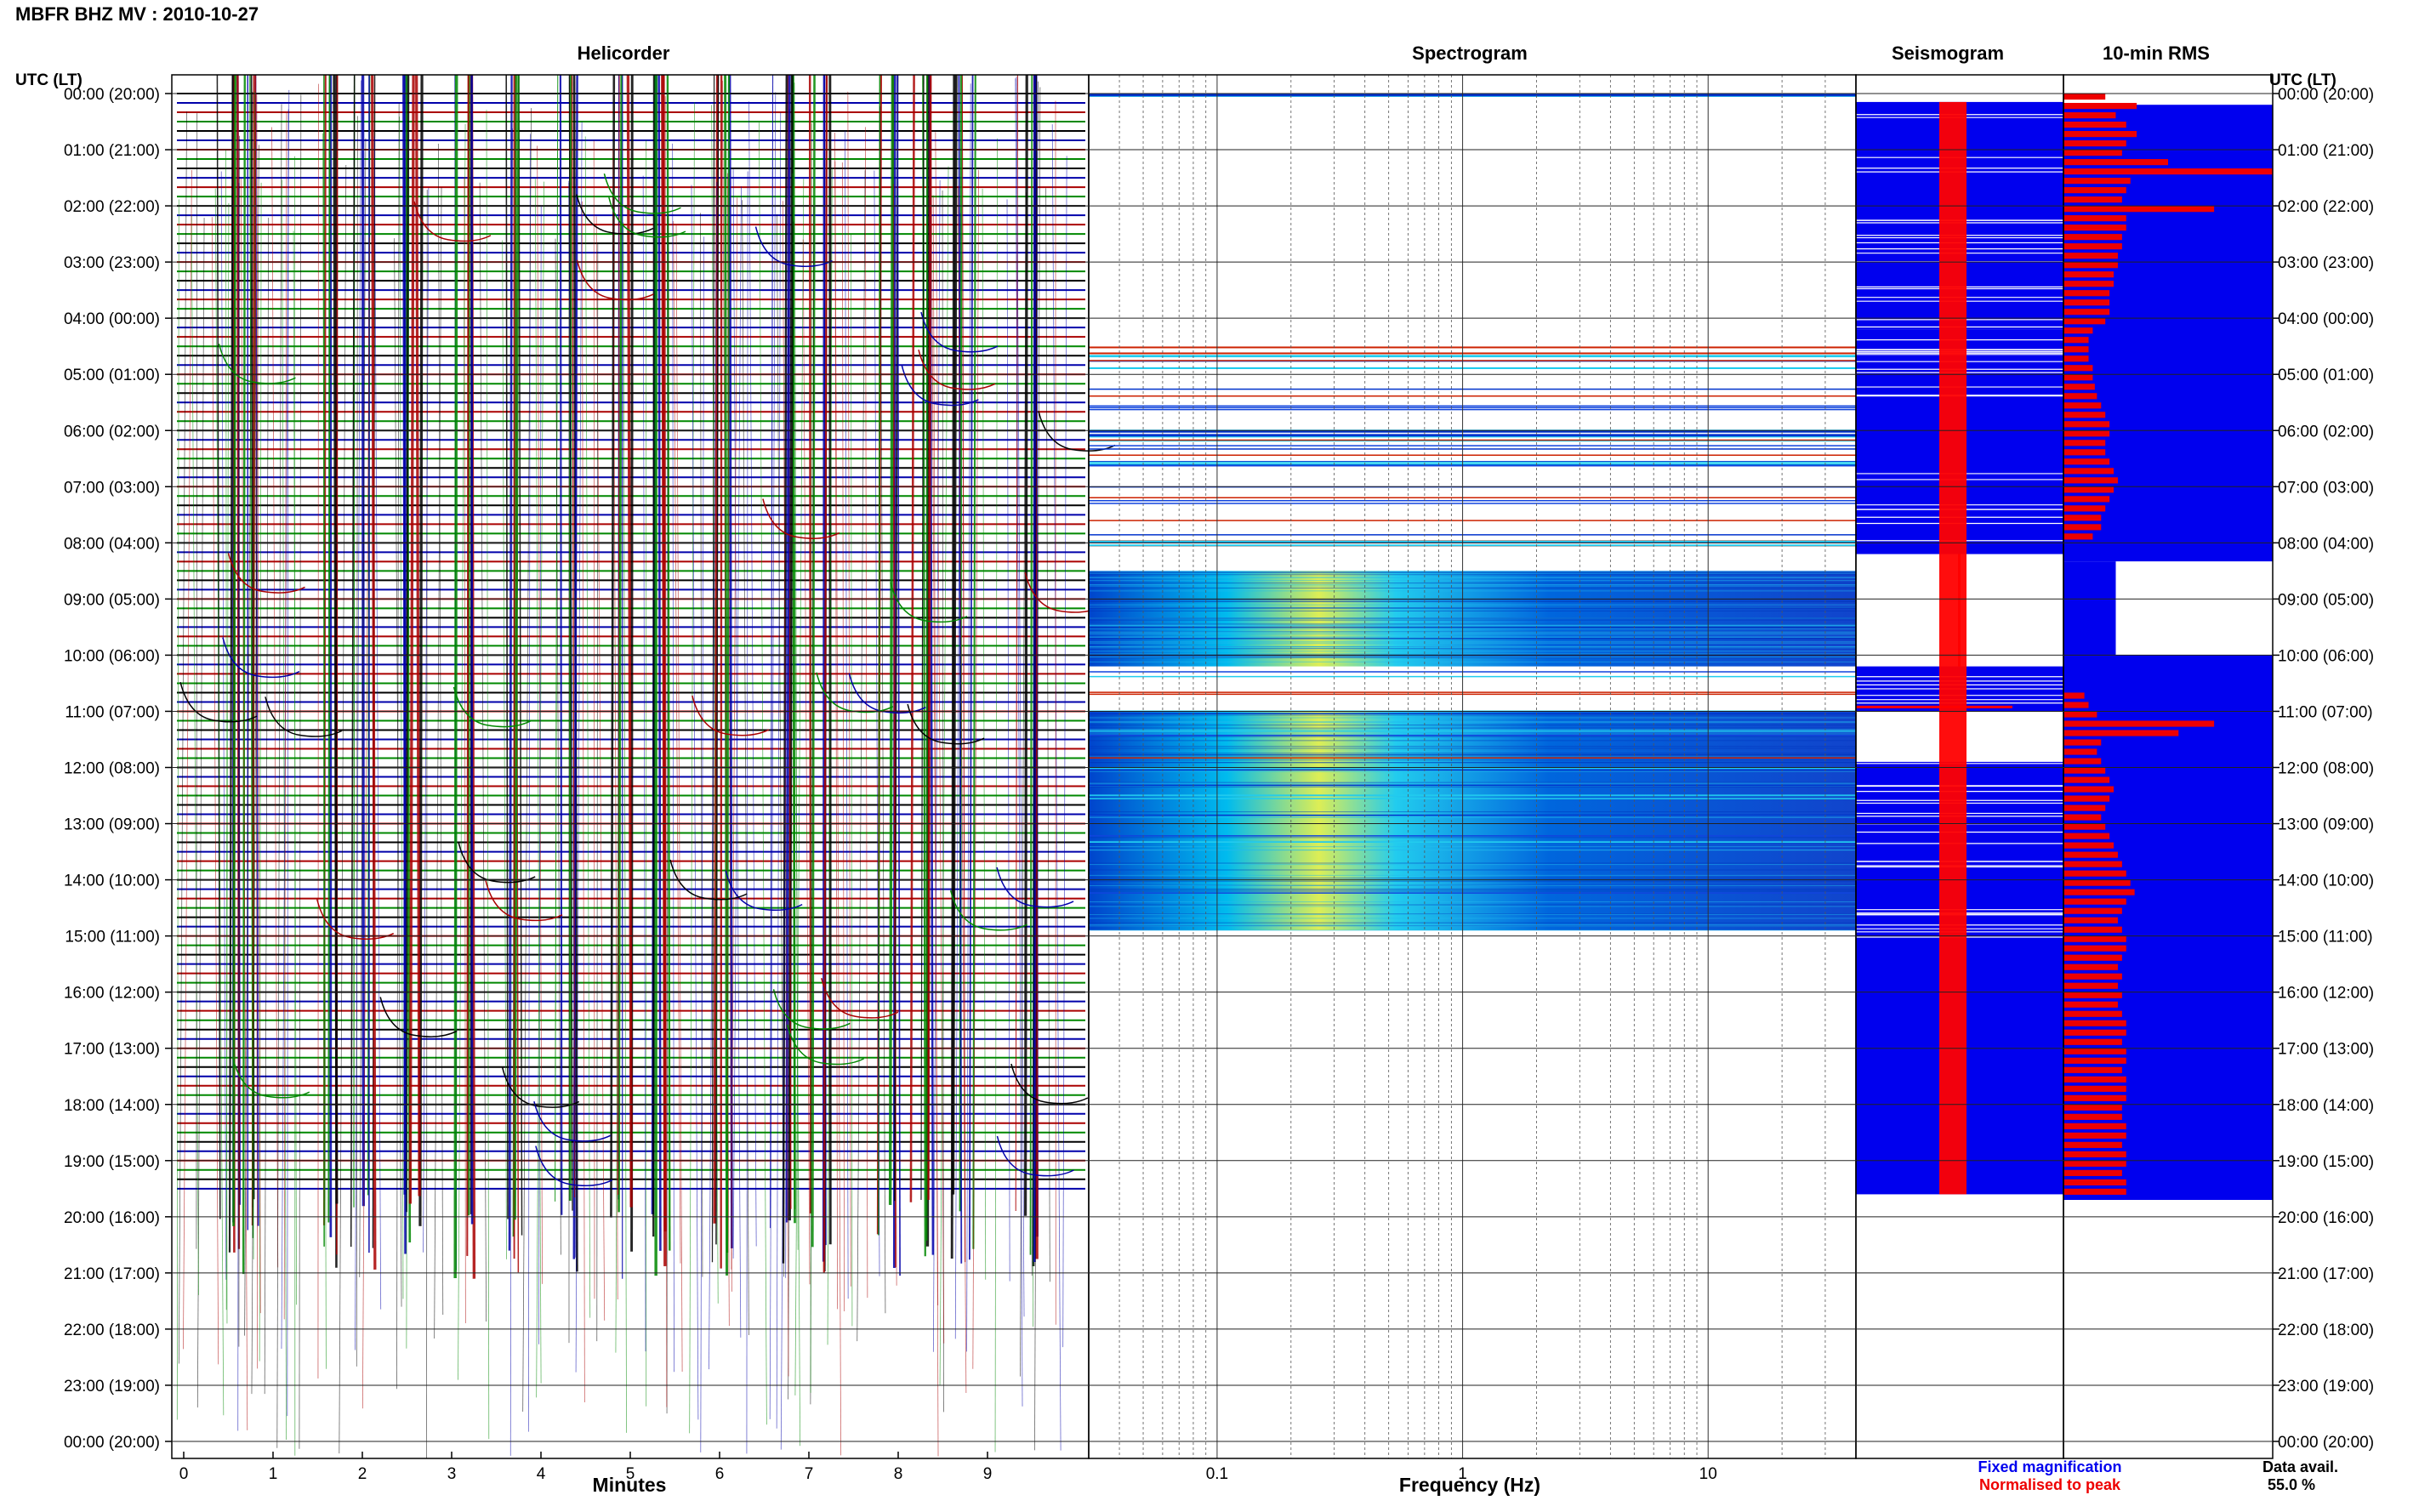  Describe the element at coordinates (2326, 544) in the screenshot. I see `time-label-right: 08:00 (04:00)` at that location.